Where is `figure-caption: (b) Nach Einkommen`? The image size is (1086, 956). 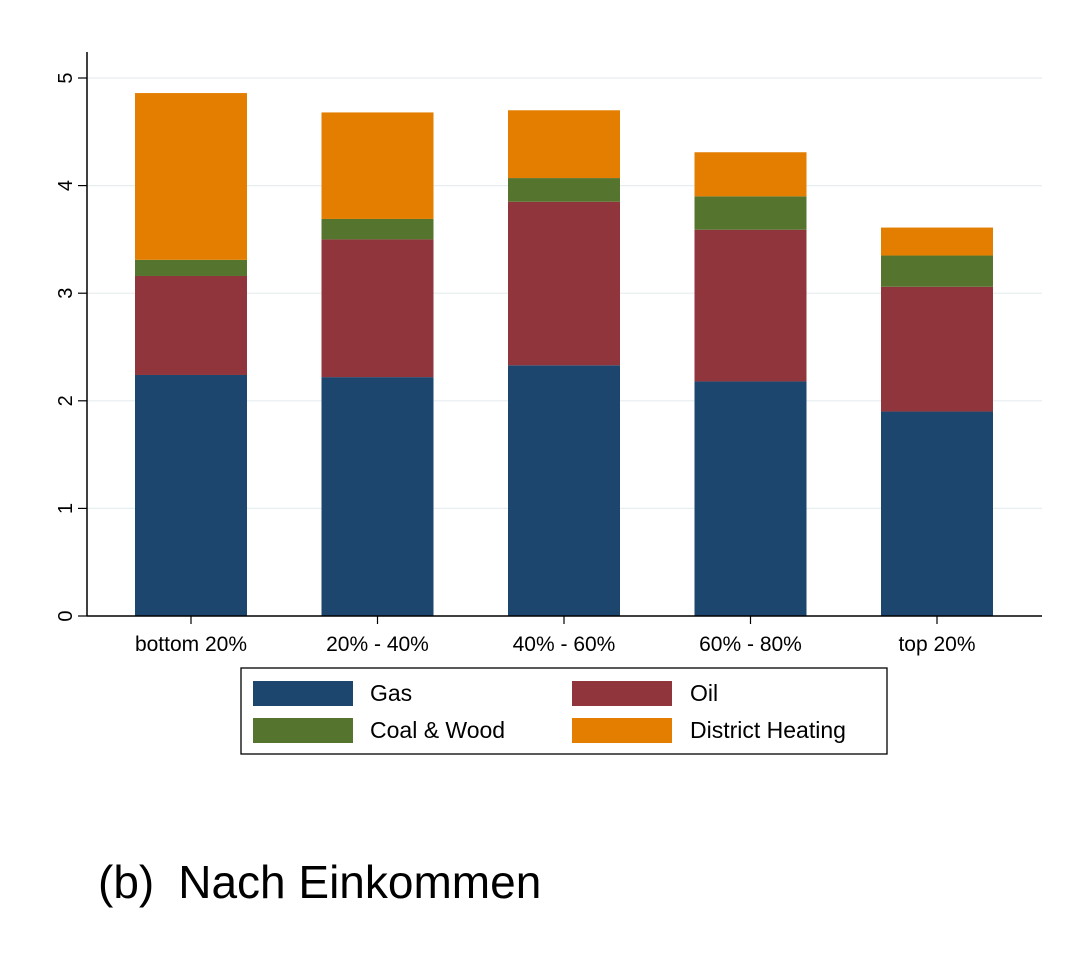
figure-caption: (b) Nach Einkommen is located at coordinates (319, 882).